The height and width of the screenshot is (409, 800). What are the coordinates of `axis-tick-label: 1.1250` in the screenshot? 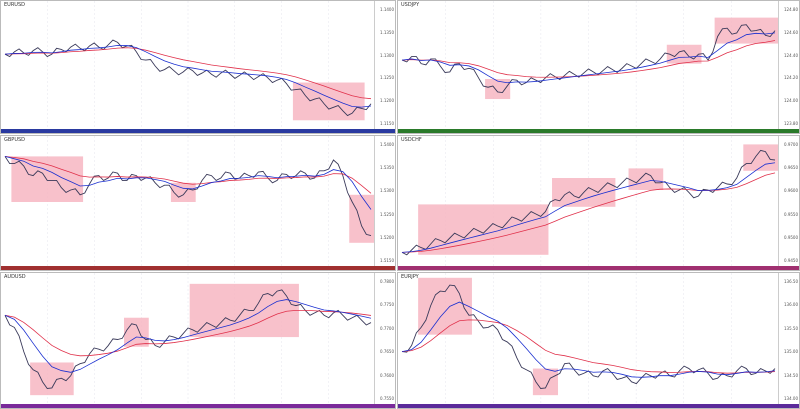 It's located at (387, 78).